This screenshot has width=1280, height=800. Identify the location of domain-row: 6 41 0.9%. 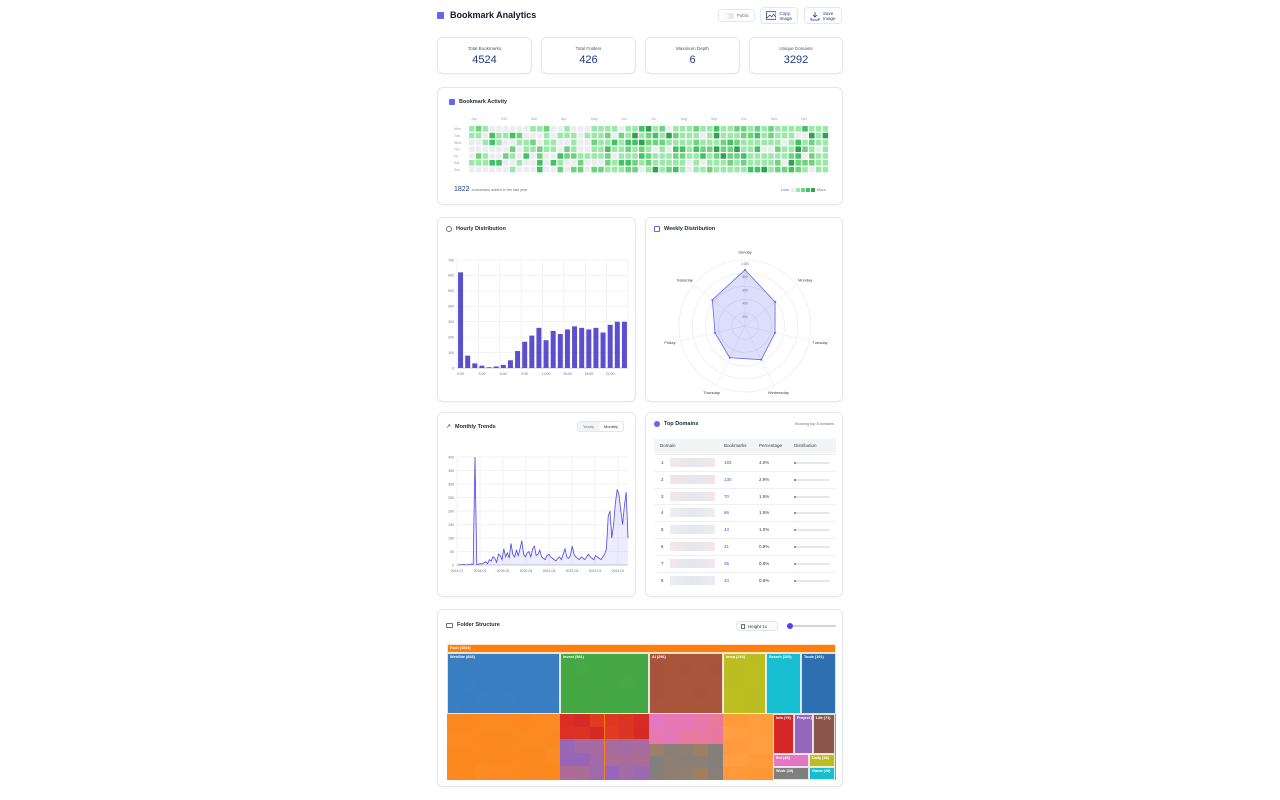
(745, 546).